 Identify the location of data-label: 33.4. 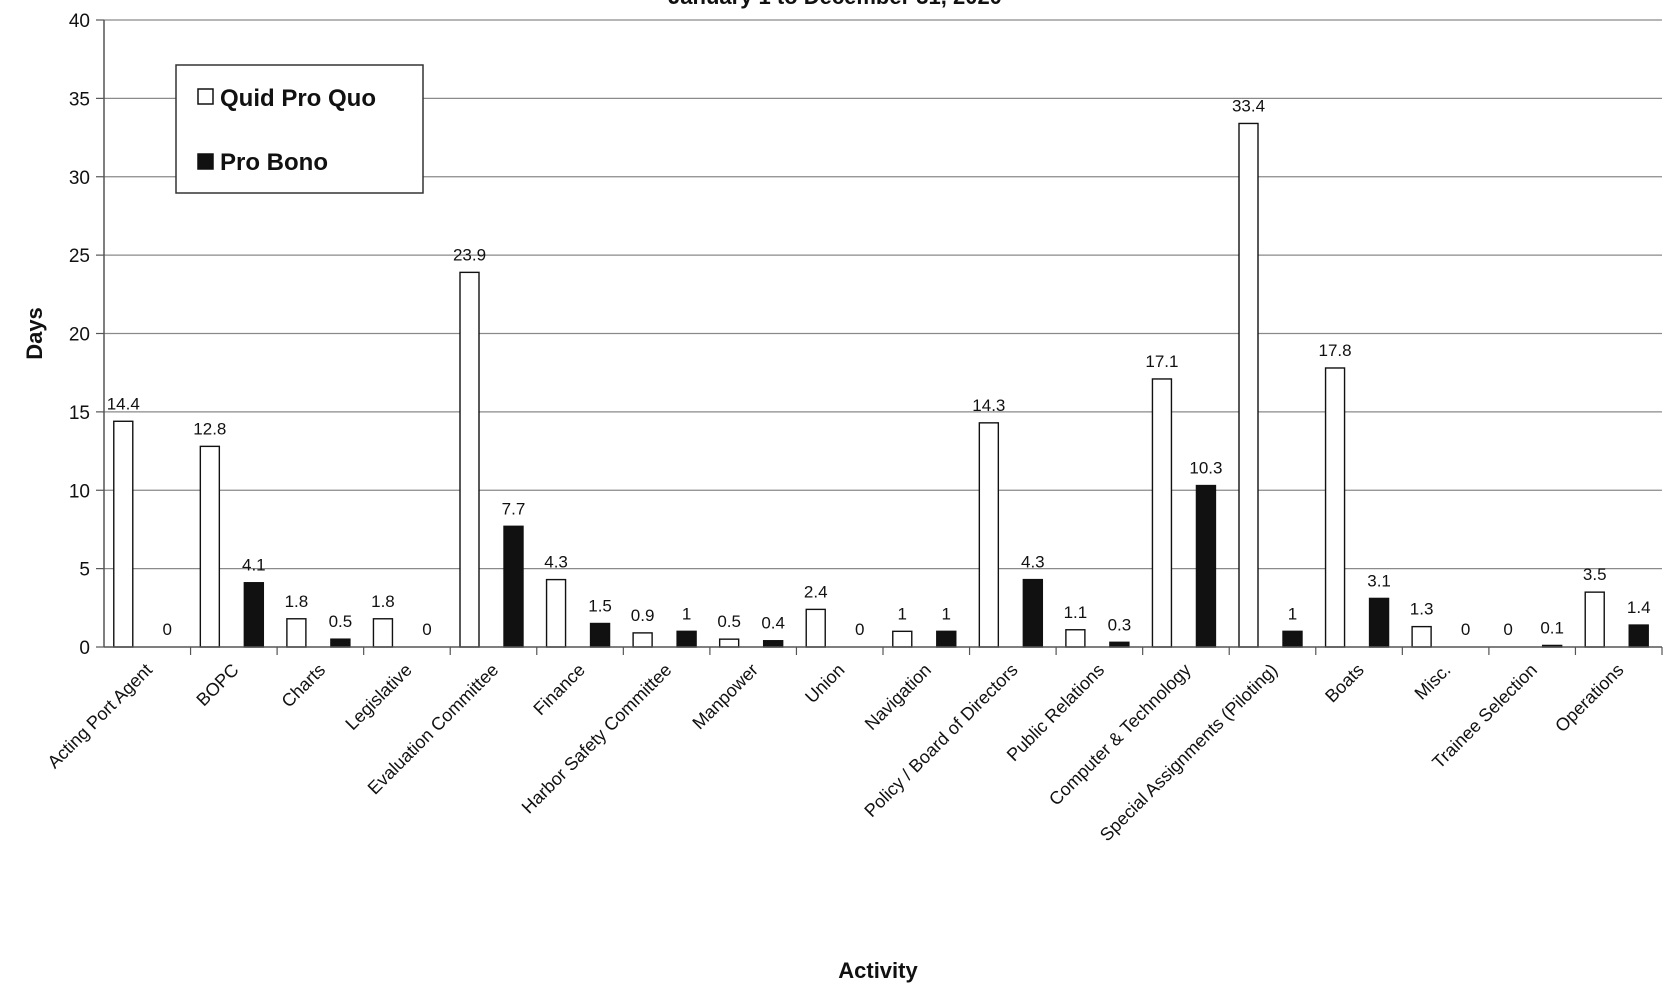
(1248, 105).